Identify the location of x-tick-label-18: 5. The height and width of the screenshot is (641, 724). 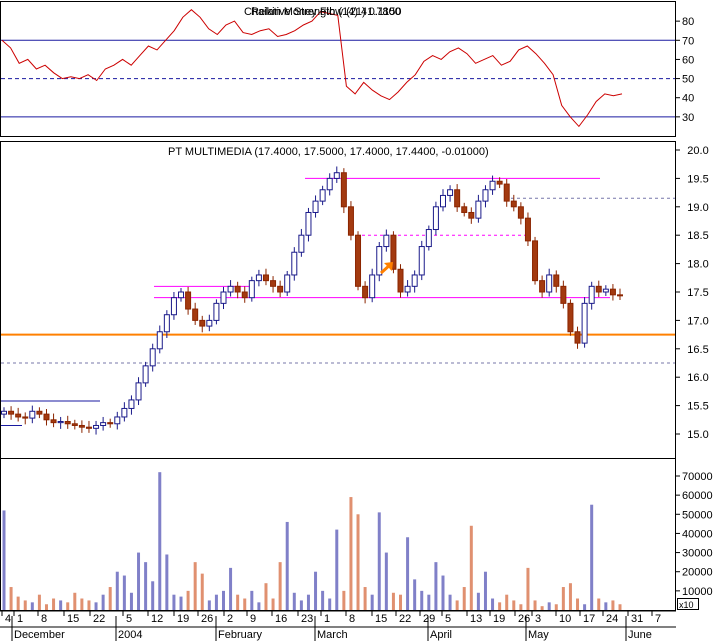
(448, 619).